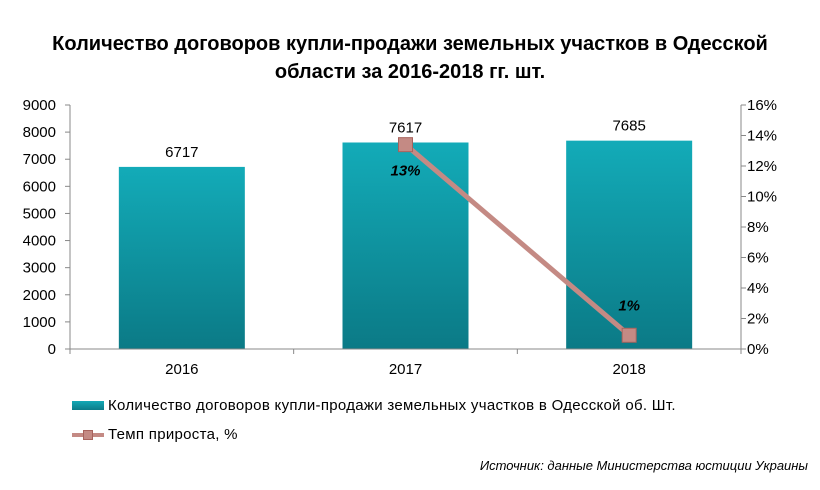  Describe the element at coordinates (181, 152) in the screenshot. I see `bar-value-label: 6717` at that location.